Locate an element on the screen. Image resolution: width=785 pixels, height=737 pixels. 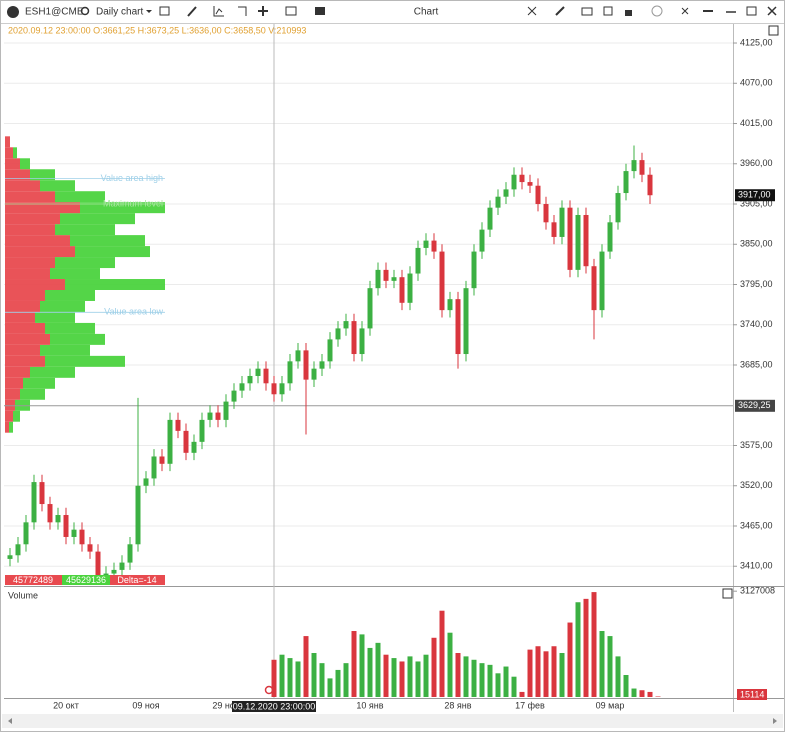
chart-type-icon is located at coordinates (164, 11).